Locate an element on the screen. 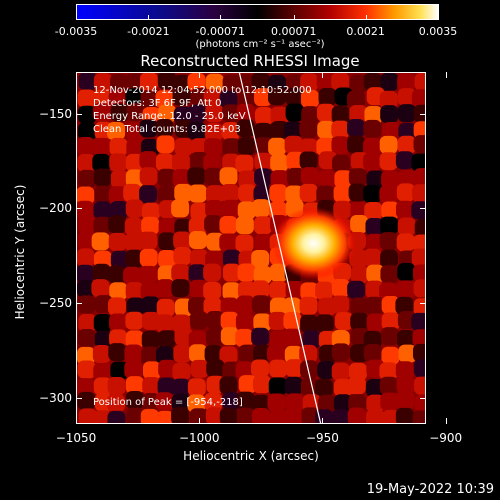  info-detectors: Detectors: 3F 6F 9F, Att 0 is located at coordinates (157, 103).